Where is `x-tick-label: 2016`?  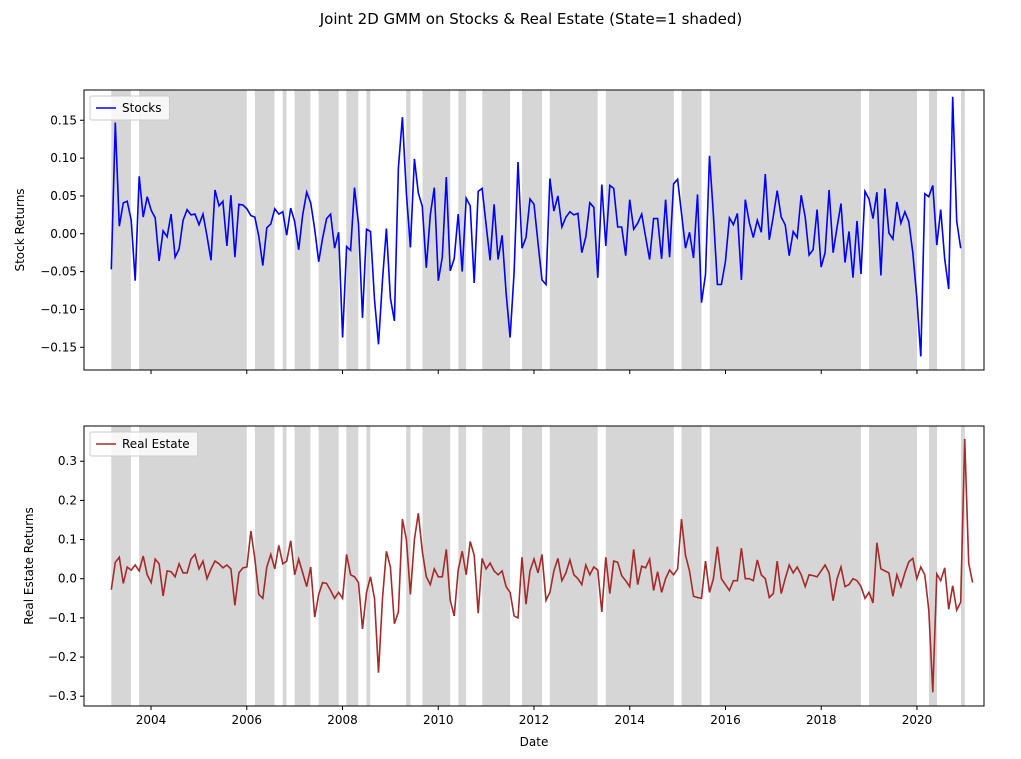 x-tick-label: 2016 is located at coordinates (725, 720).